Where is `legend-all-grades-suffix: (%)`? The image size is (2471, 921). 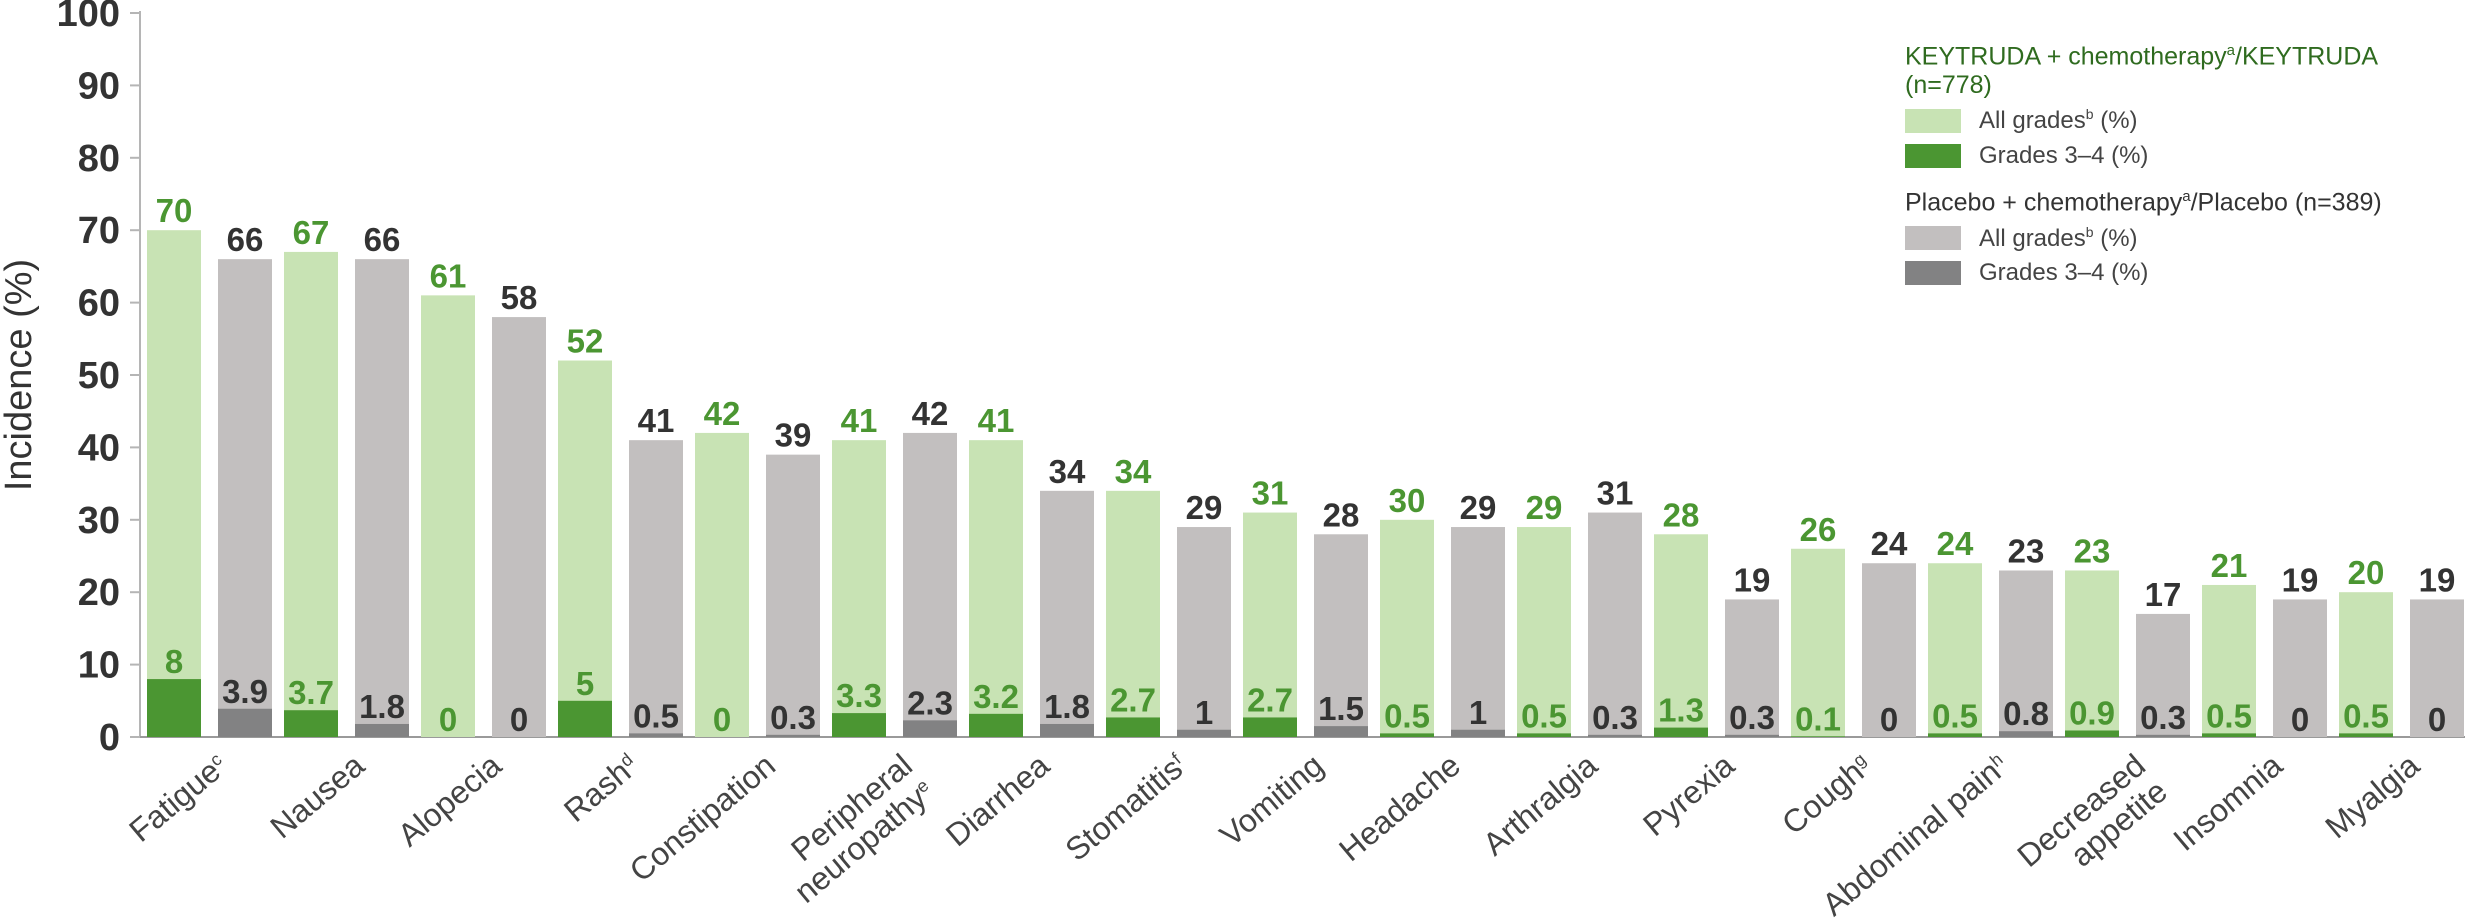
legend-all-grades-suffix: (%) is located at coordinates (2115, 238).